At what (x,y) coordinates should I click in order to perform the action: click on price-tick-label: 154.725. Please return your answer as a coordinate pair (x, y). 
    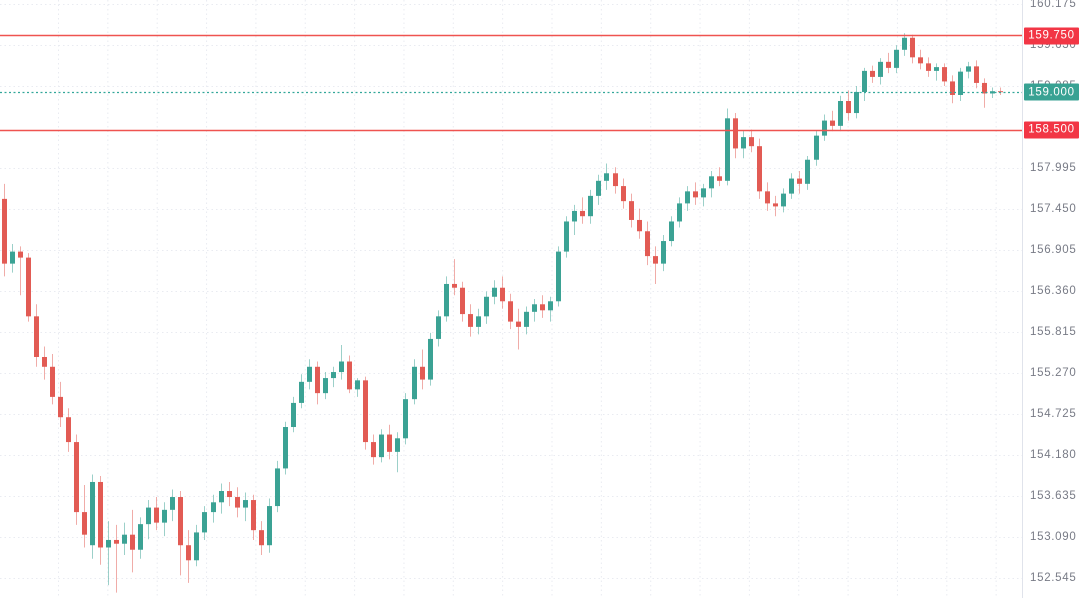
    Looking at the image, I should click on (1053, 413).